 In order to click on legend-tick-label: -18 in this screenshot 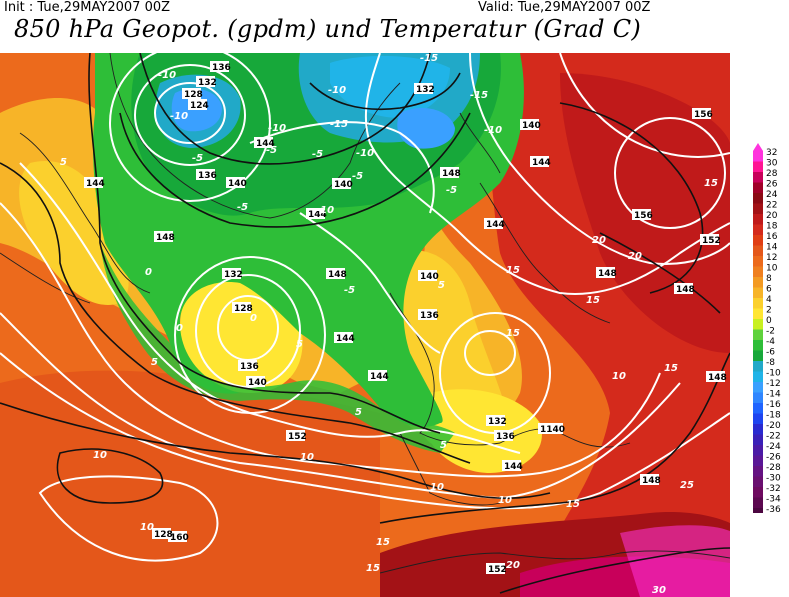, I will do `click(773, 416)`.